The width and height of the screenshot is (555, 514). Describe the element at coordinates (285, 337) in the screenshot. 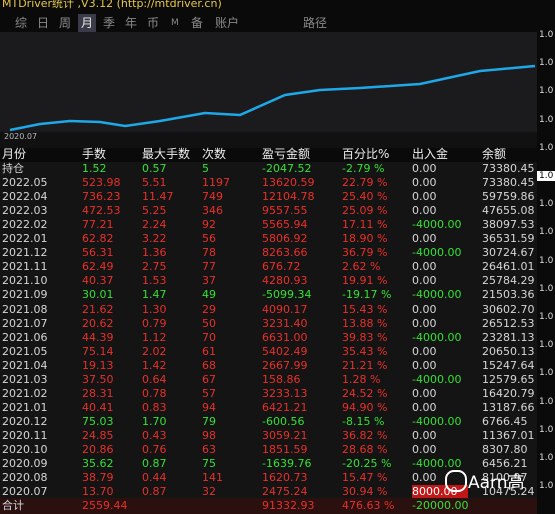

I see `table-cell: 6631.00` at that location.